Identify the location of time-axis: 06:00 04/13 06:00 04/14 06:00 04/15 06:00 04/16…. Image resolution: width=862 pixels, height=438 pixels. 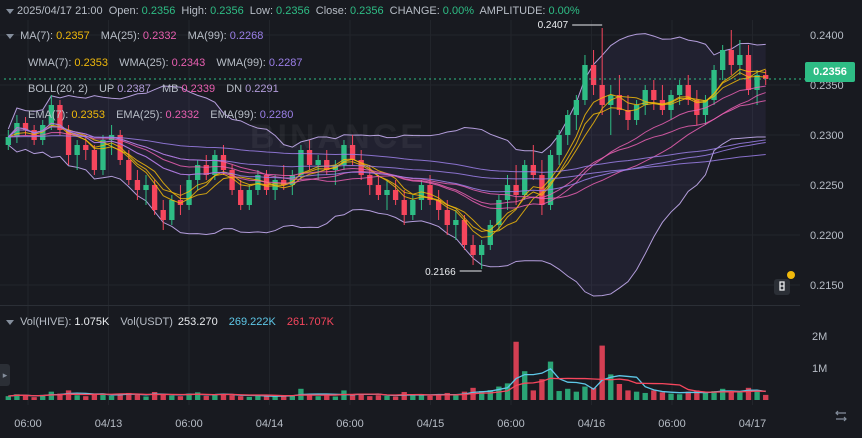
(390, 424).